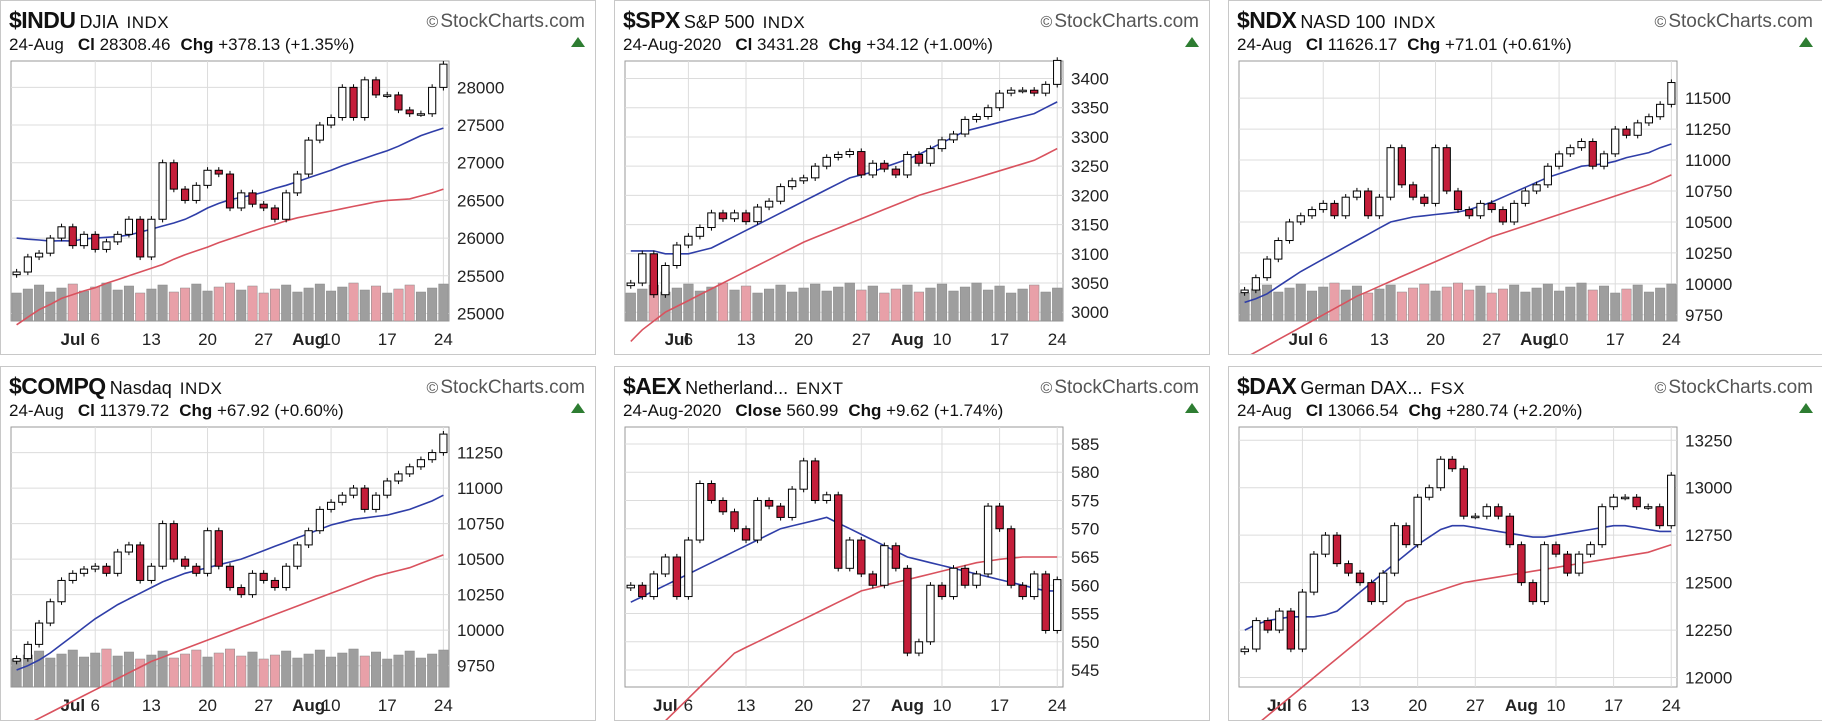 This screenshot has width=1822, height=728. Describe the element at coordinates (99, 22) in the screenshot. I see `index-name: DJIA` at that location.